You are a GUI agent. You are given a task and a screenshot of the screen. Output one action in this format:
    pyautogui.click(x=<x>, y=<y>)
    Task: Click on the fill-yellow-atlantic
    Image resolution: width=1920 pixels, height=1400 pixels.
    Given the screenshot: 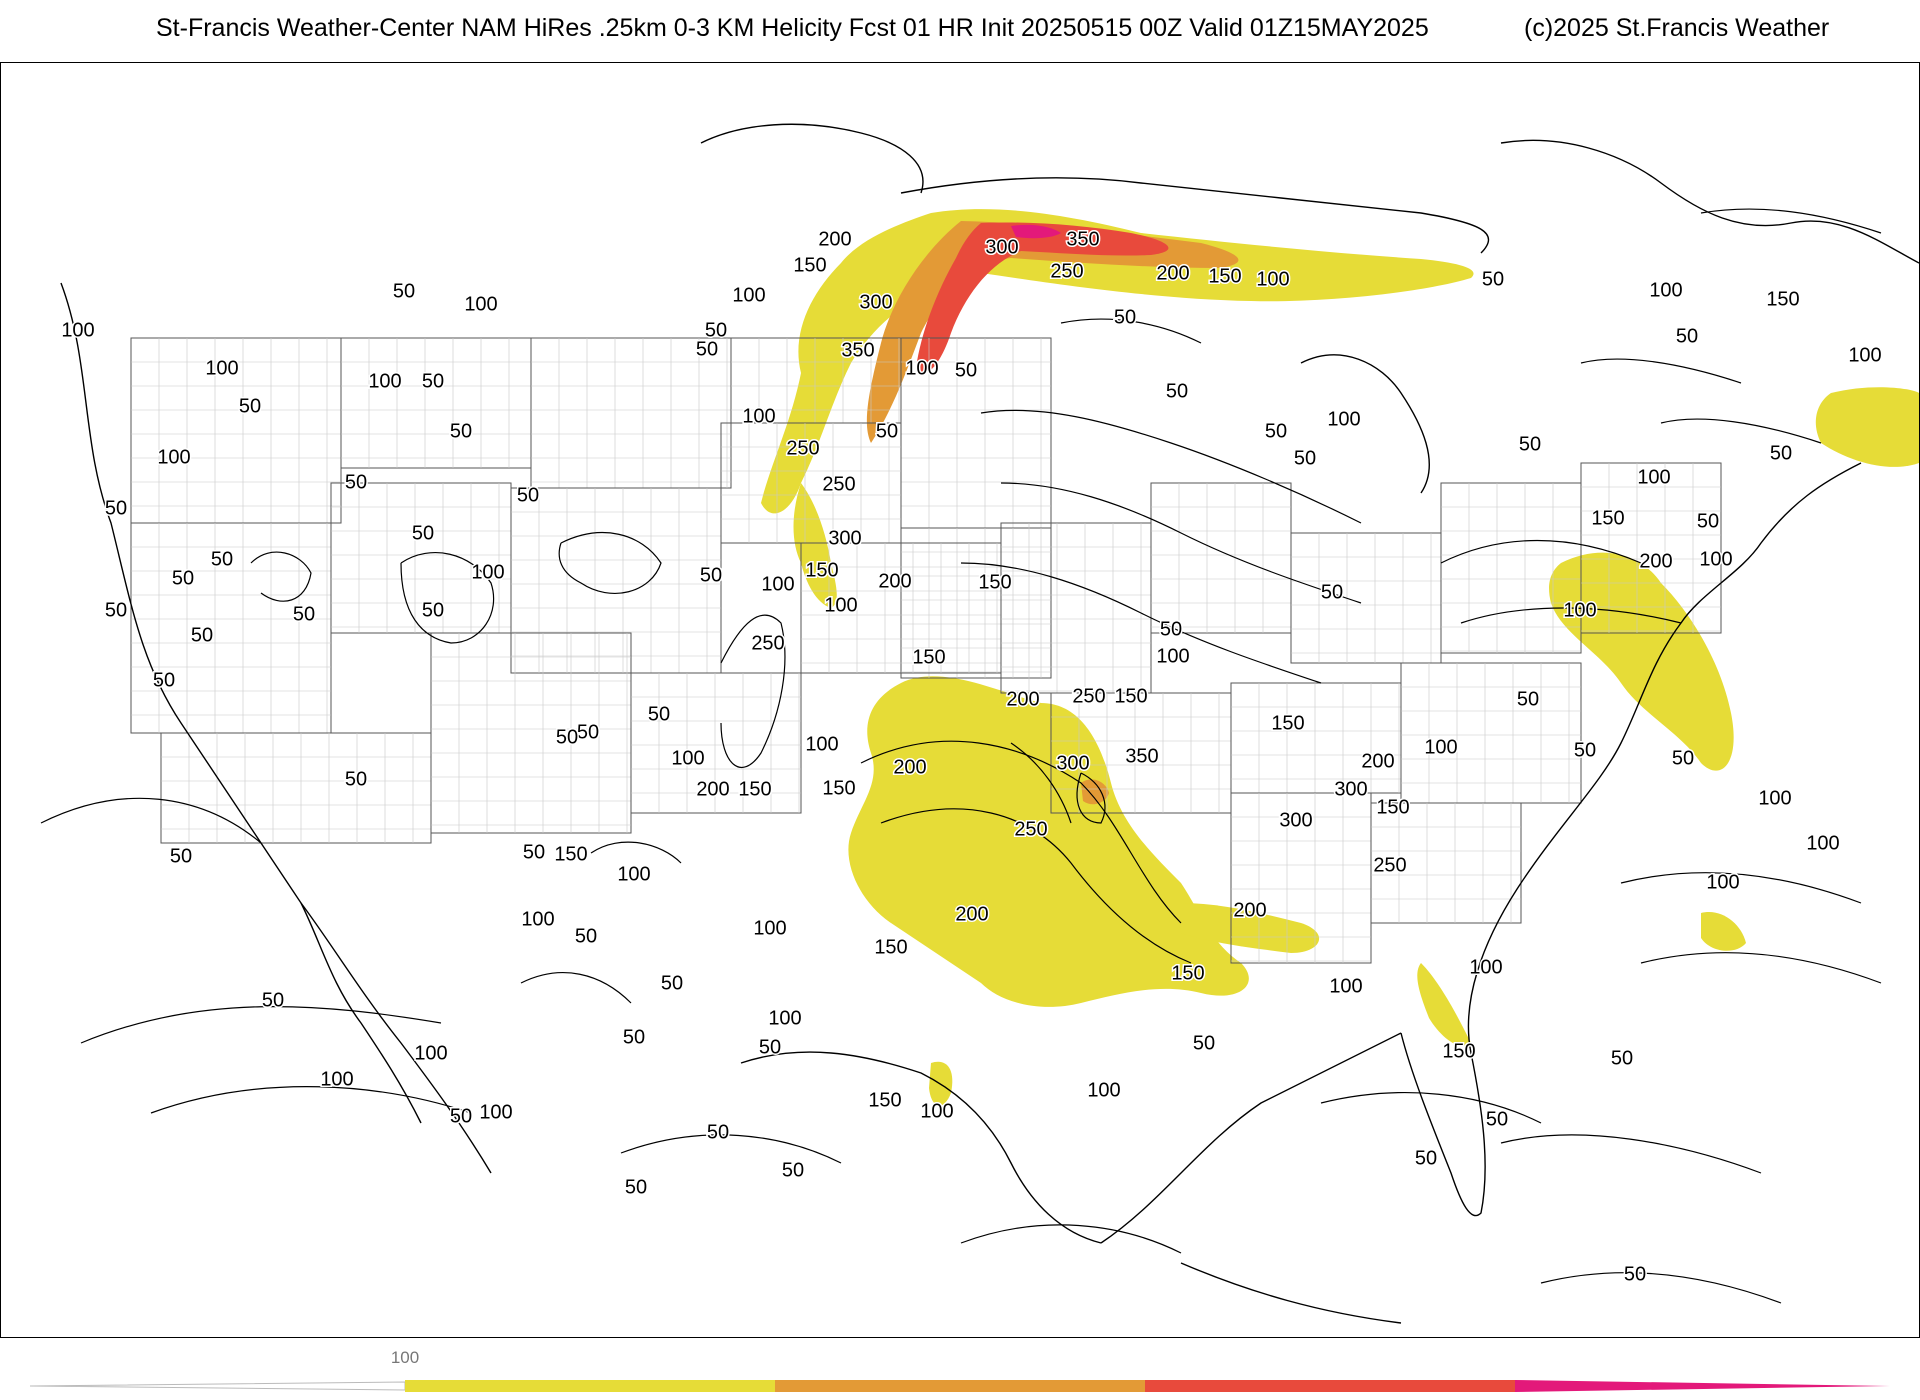 What is the action you would take?
    pyautogui.click(x=1723, y=931)
    